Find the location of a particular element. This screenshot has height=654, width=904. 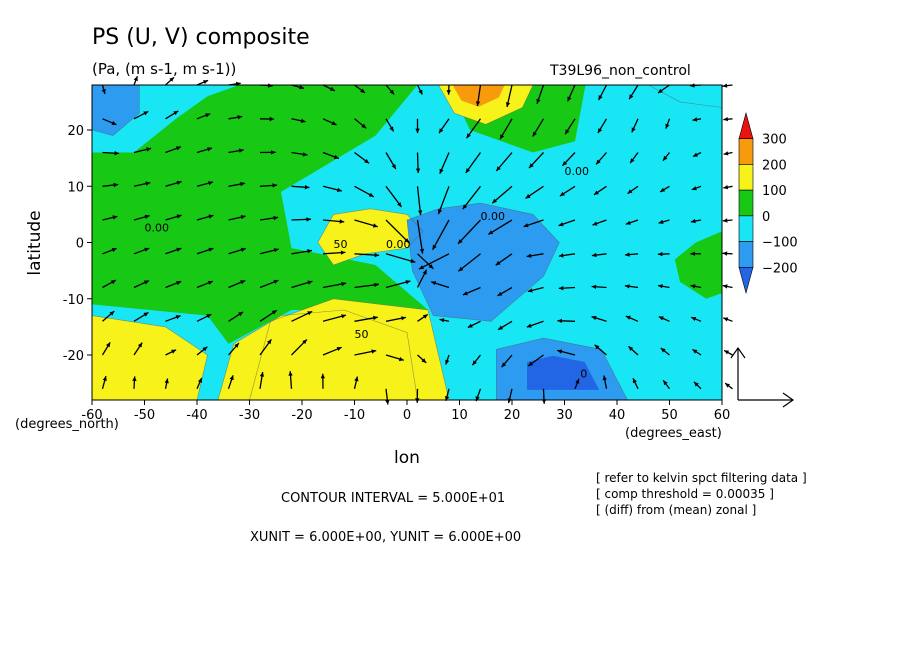

colorbar-label: −100 is located at coordinates (780, 243).